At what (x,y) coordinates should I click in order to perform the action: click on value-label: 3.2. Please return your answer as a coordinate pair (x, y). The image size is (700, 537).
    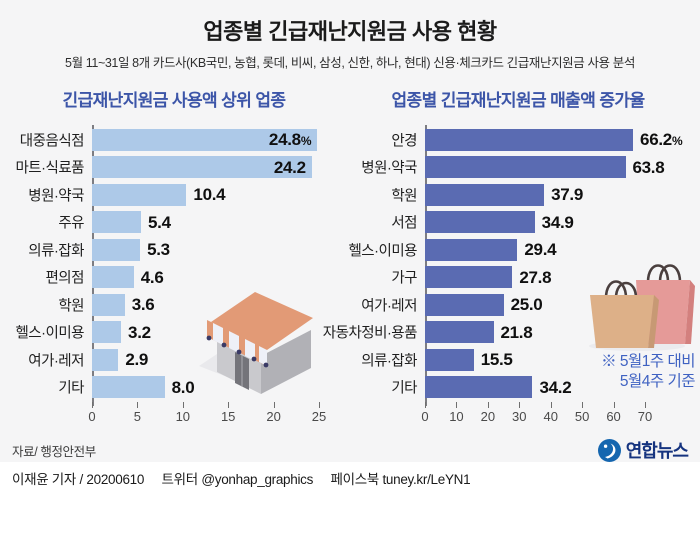
    Looking at the image, I should click on (139, 332).